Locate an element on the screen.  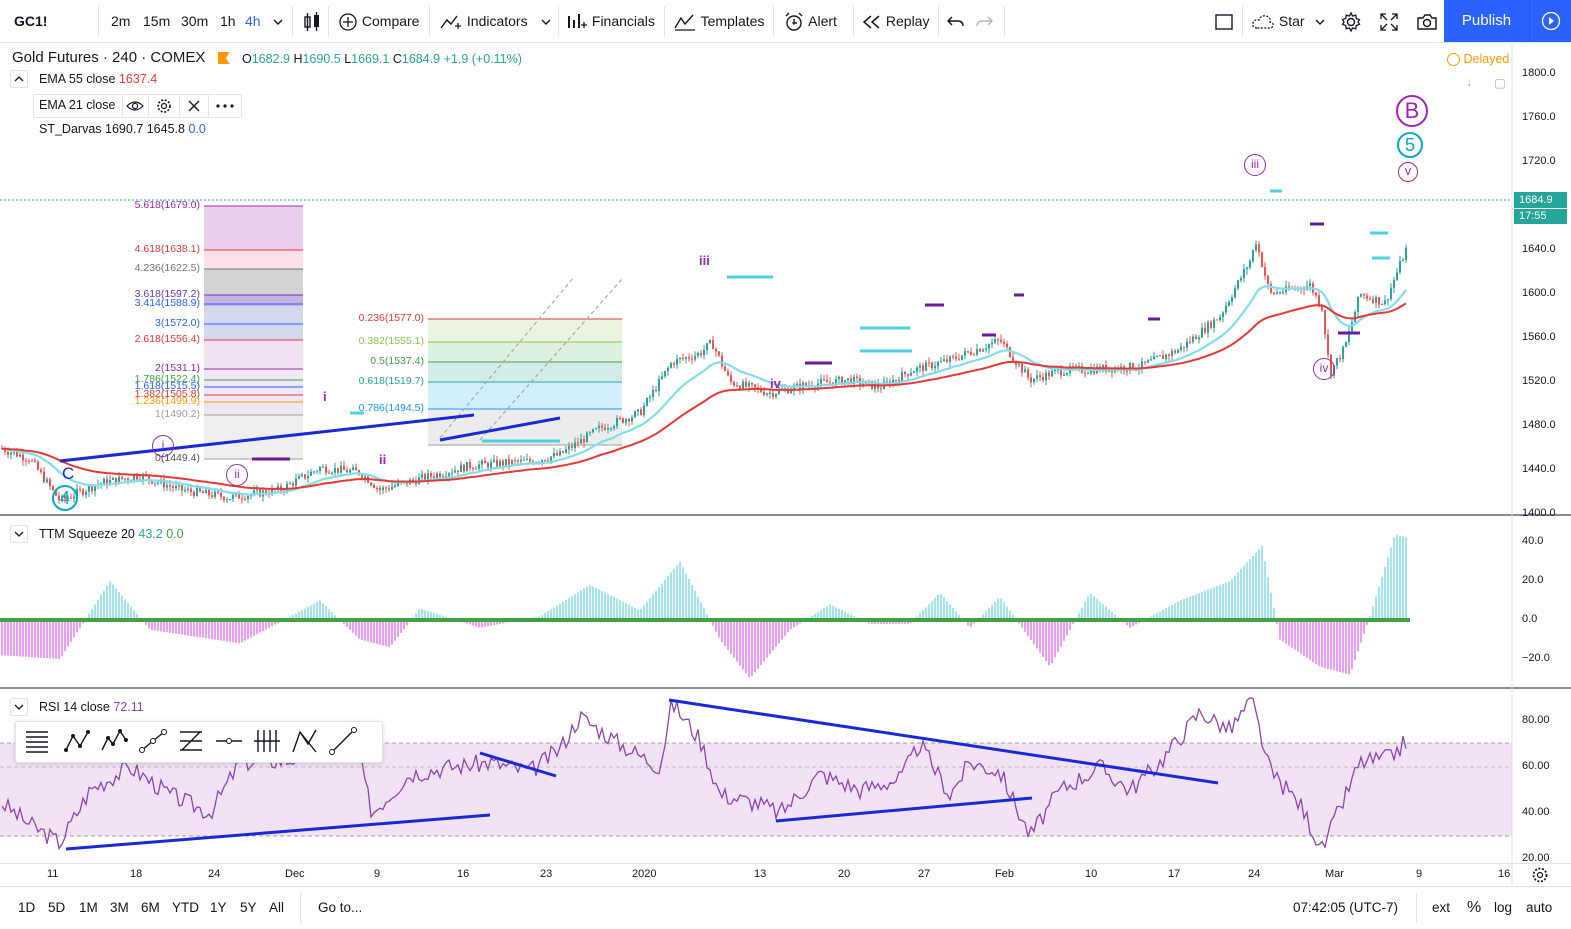
range-button-ytd: YTD is located at coordinates (185, 907).